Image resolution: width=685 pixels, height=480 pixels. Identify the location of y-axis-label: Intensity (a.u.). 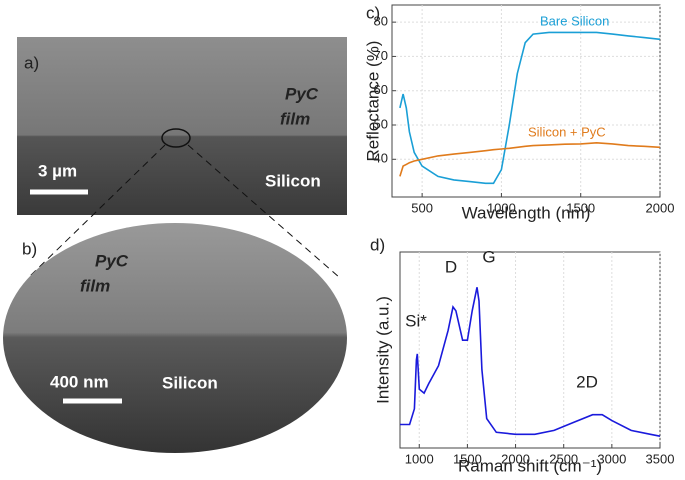
(382, 350).